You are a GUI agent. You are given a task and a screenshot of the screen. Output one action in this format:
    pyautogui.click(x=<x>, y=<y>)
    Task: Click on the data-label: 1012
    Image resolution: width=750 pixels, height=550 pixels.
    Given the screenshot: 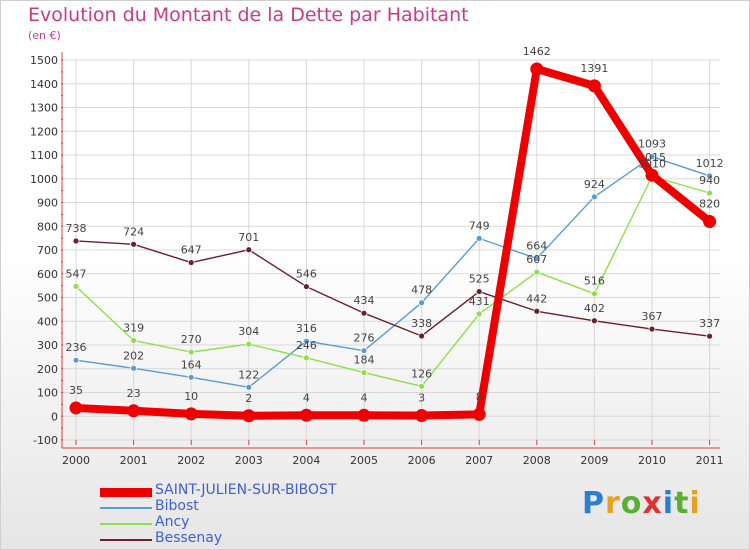 What is the action you would take?
    pyautogui.click(x=710, y=163)
    